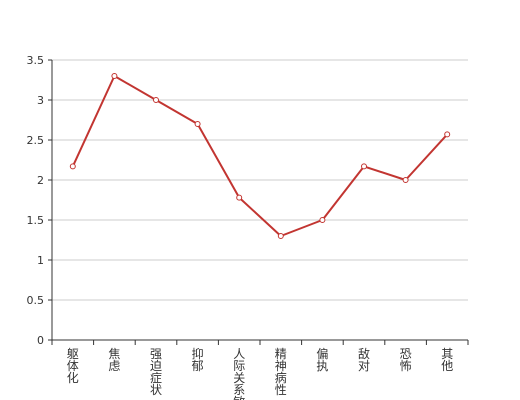  Describe the element at coordinates (40, 100) in the screenshot. I see `y-tick-label: 3` at that location.